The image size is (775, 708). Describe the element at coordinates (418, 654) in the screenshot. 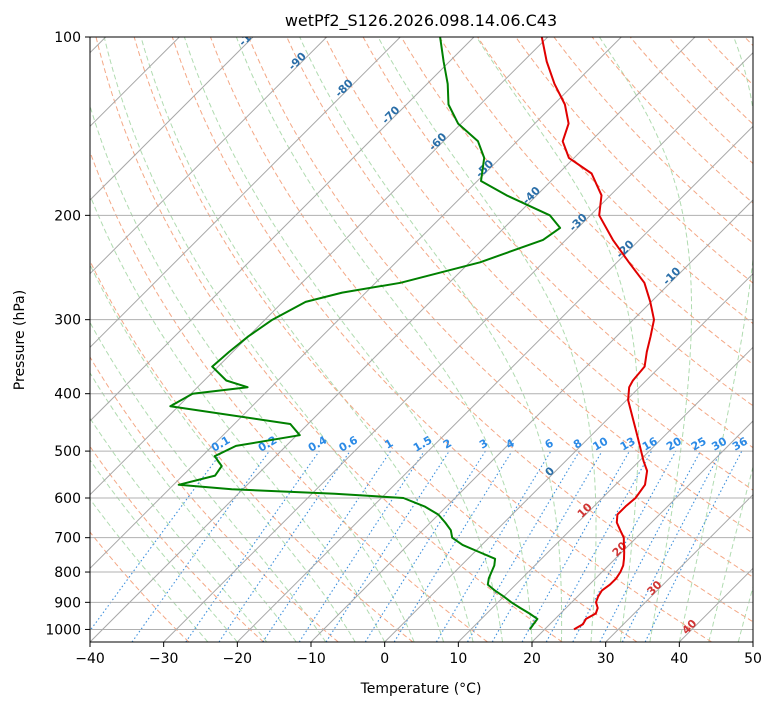

I see `x-axis: −40 −30 −20 −10 0 10 20 30 40 50` at that location.